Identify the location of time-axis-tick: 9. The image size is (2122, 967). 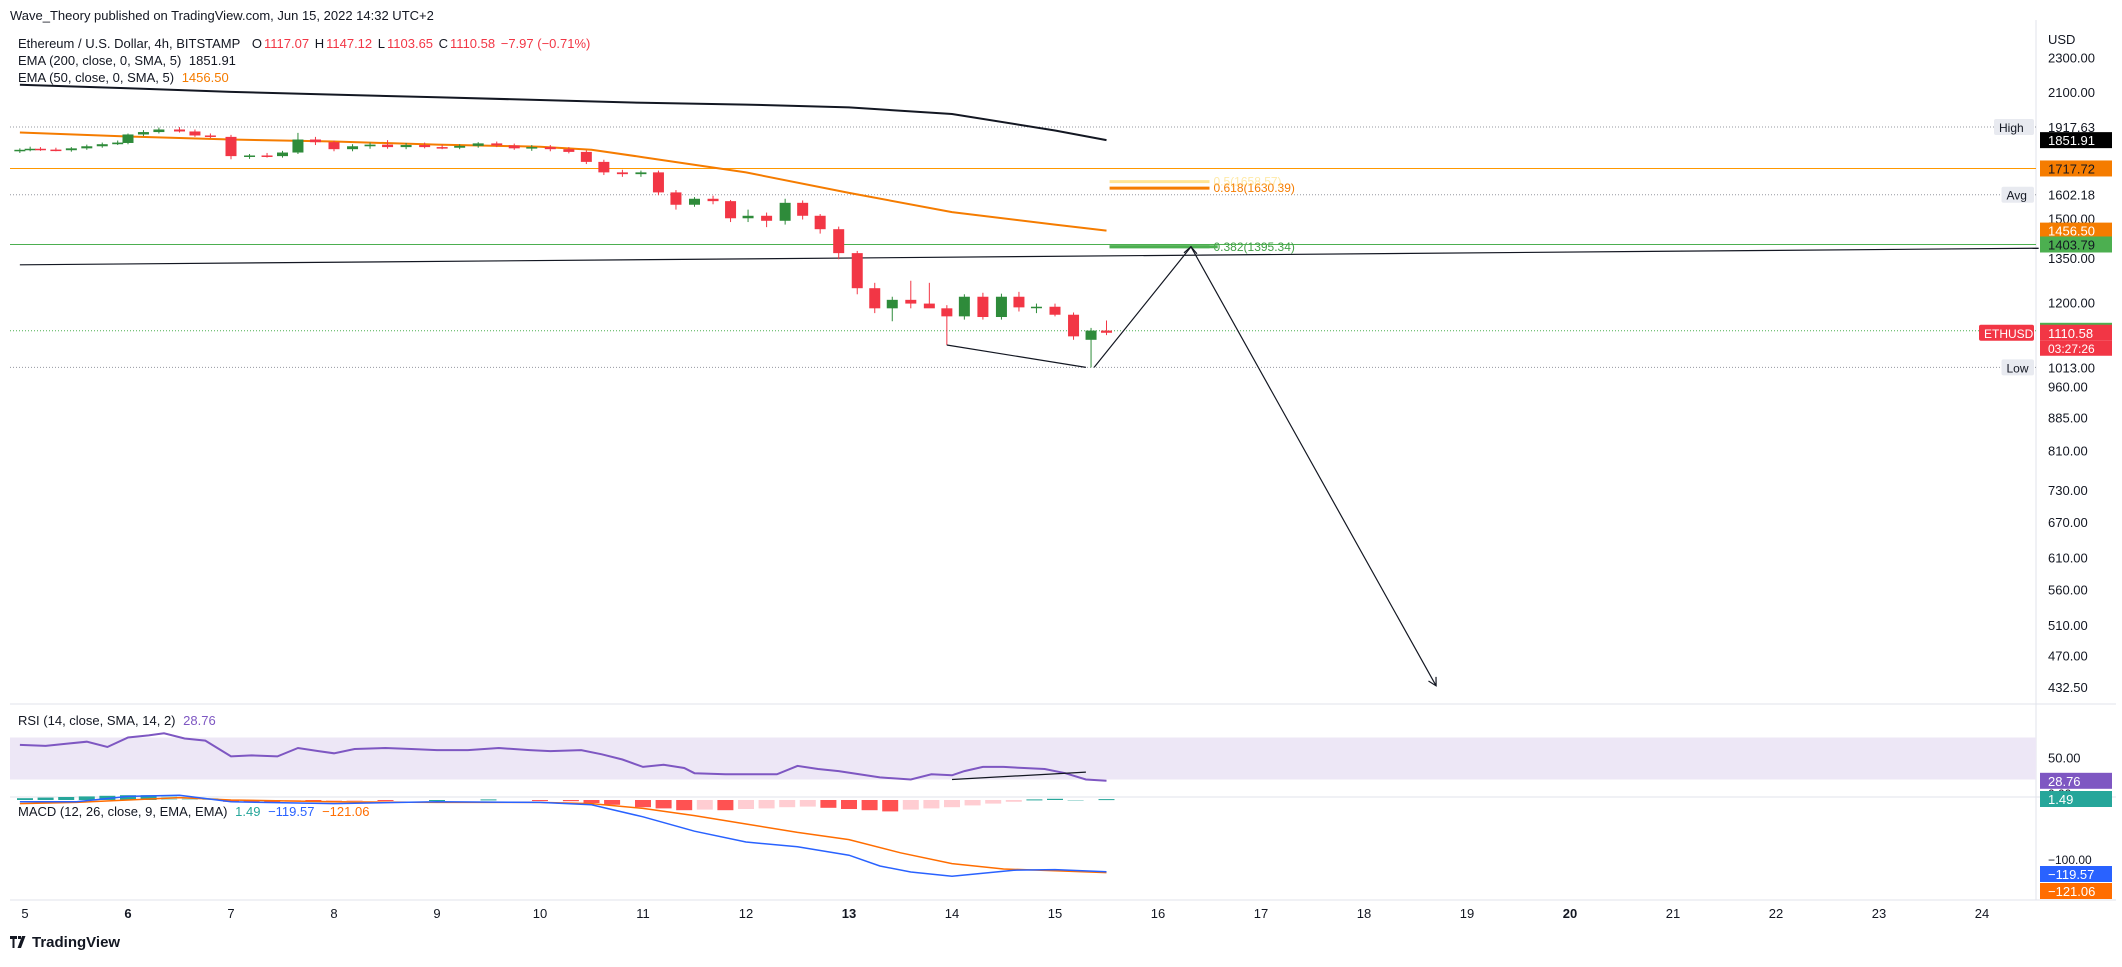
(436, 913).